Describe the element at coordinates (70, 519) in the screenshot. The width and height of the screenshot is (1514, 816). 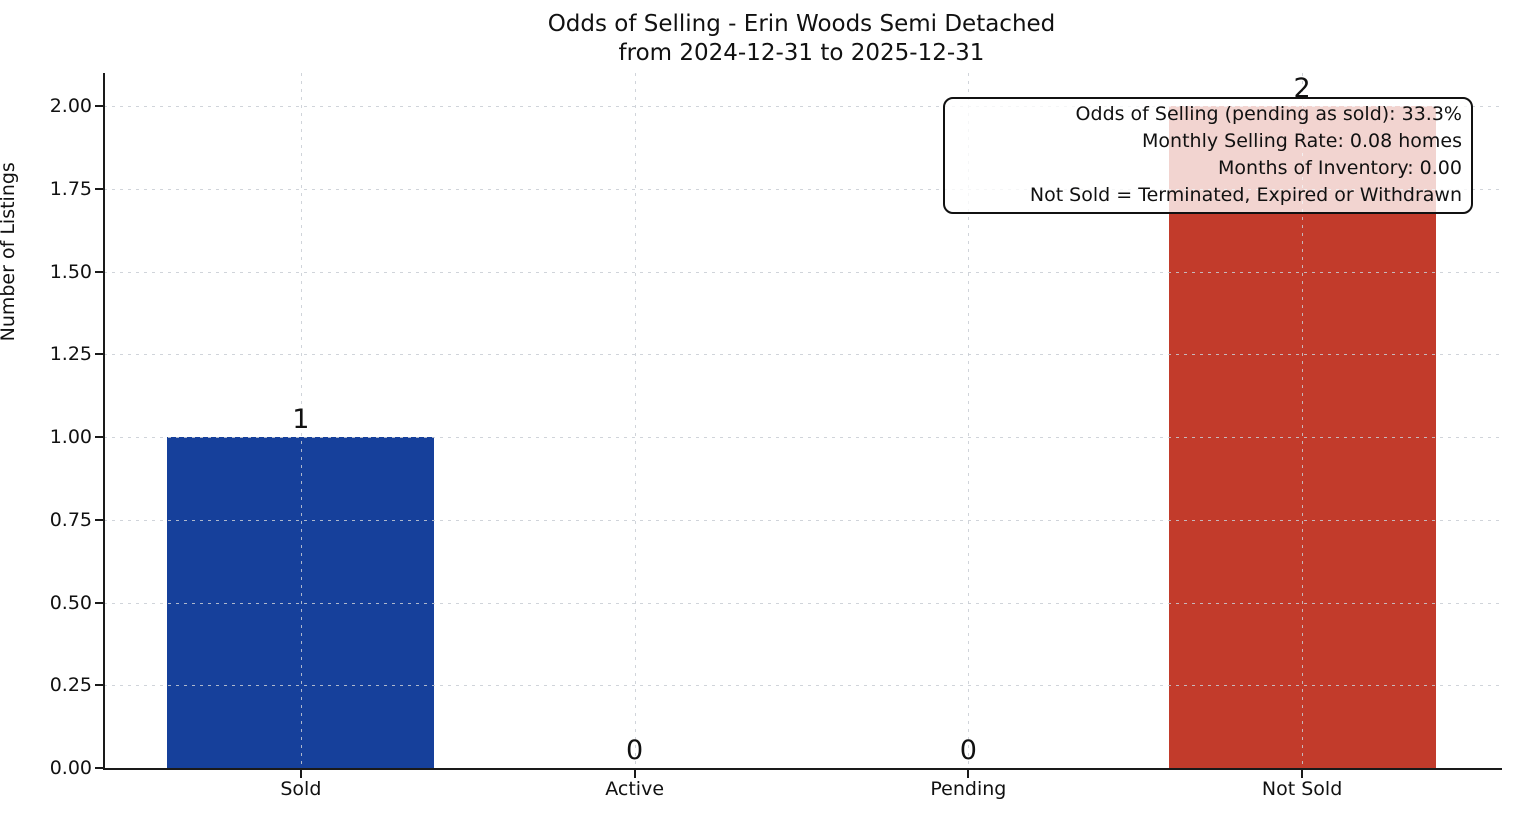
I see `y-tick-label: 0.75` at that location.